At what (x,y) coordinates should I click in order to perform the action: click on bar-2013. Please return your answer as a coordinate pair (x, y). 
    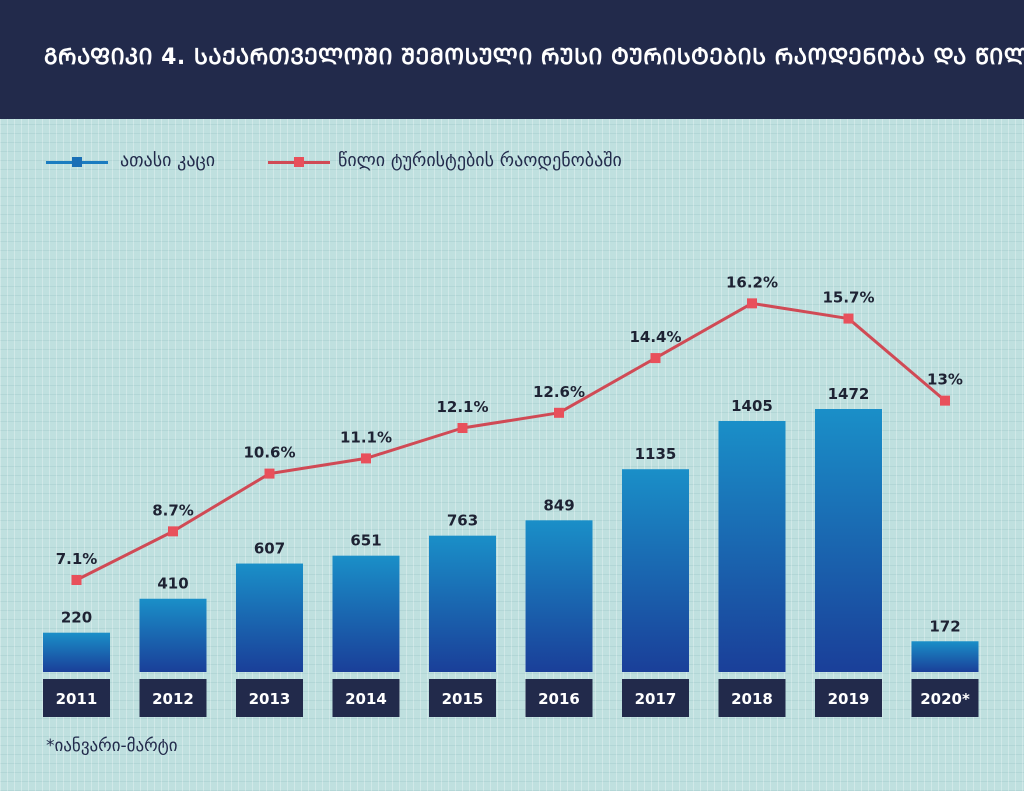
    Looking at the image, I should click on (269, 617).